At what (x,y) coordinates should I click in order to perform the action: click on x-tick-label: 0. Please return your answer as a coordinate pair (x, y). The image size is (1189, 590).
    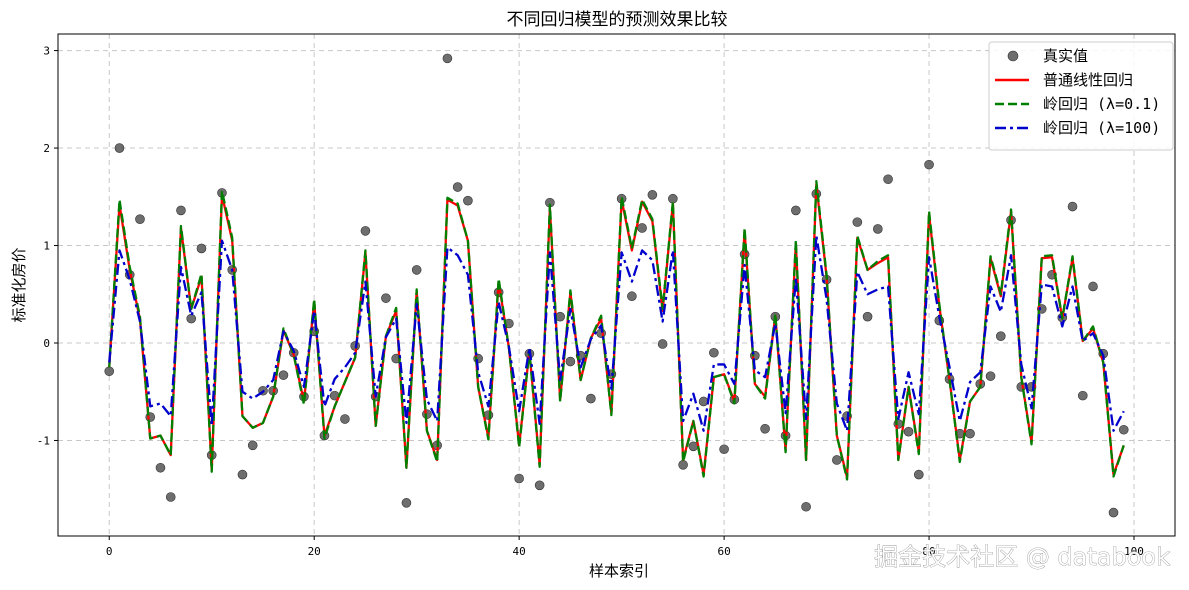
    Looking at the image, I should click on (109, 551).